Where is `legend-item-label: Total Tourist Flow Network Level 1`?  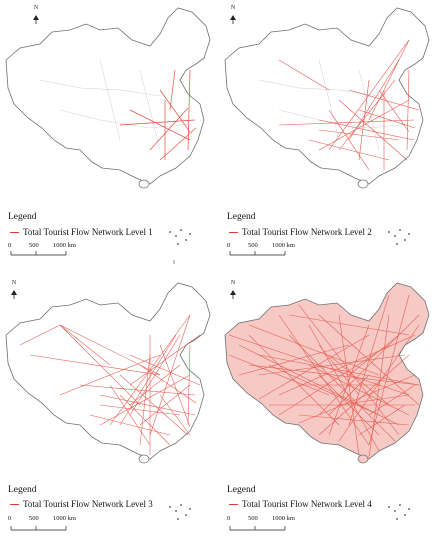 legend-item-label: Total Tourist Flow Network Level 1 is located at coordinates (88, 232).